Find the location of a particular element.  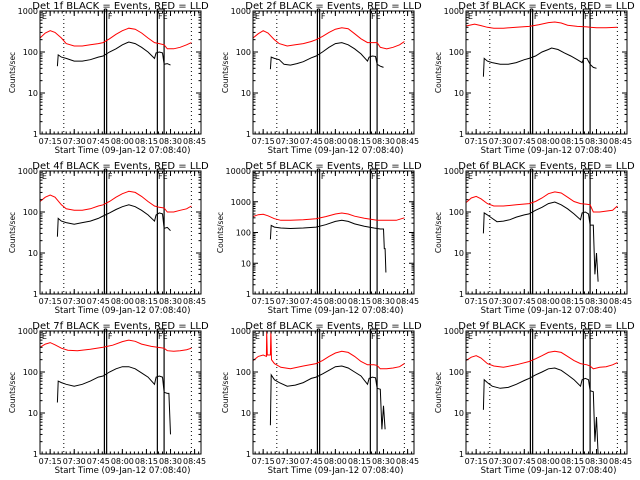

panel-title: Det 3f BLACK = Events, RED = LLD is located at coordinates (546, 6).